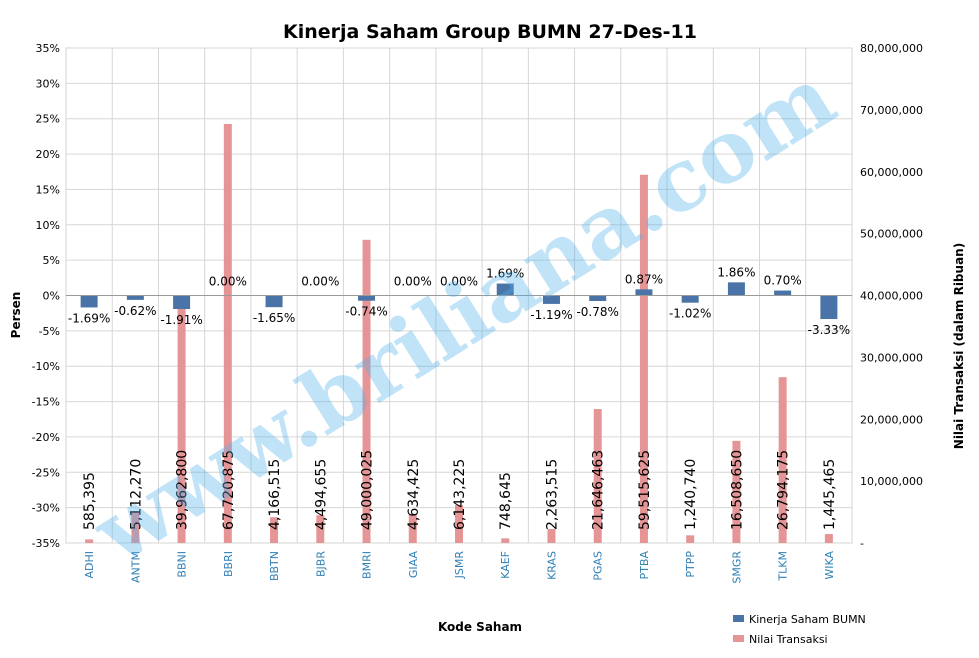 The image size is (979, 658). I want to click on kinerja-data-label: -1.69%, so click(89, 318).